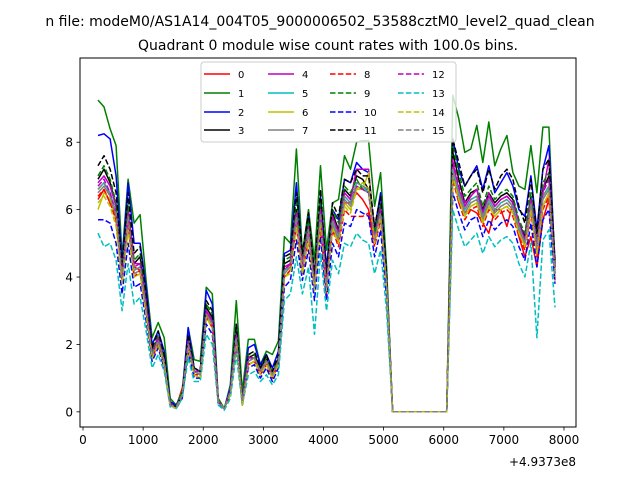 Image resolution: width=640 pixels, height=480 pixels. What do you see at coordinates (438, 131) in the screenshot?
I see `legend-label-15: 15` at bounding box center [438, 131].